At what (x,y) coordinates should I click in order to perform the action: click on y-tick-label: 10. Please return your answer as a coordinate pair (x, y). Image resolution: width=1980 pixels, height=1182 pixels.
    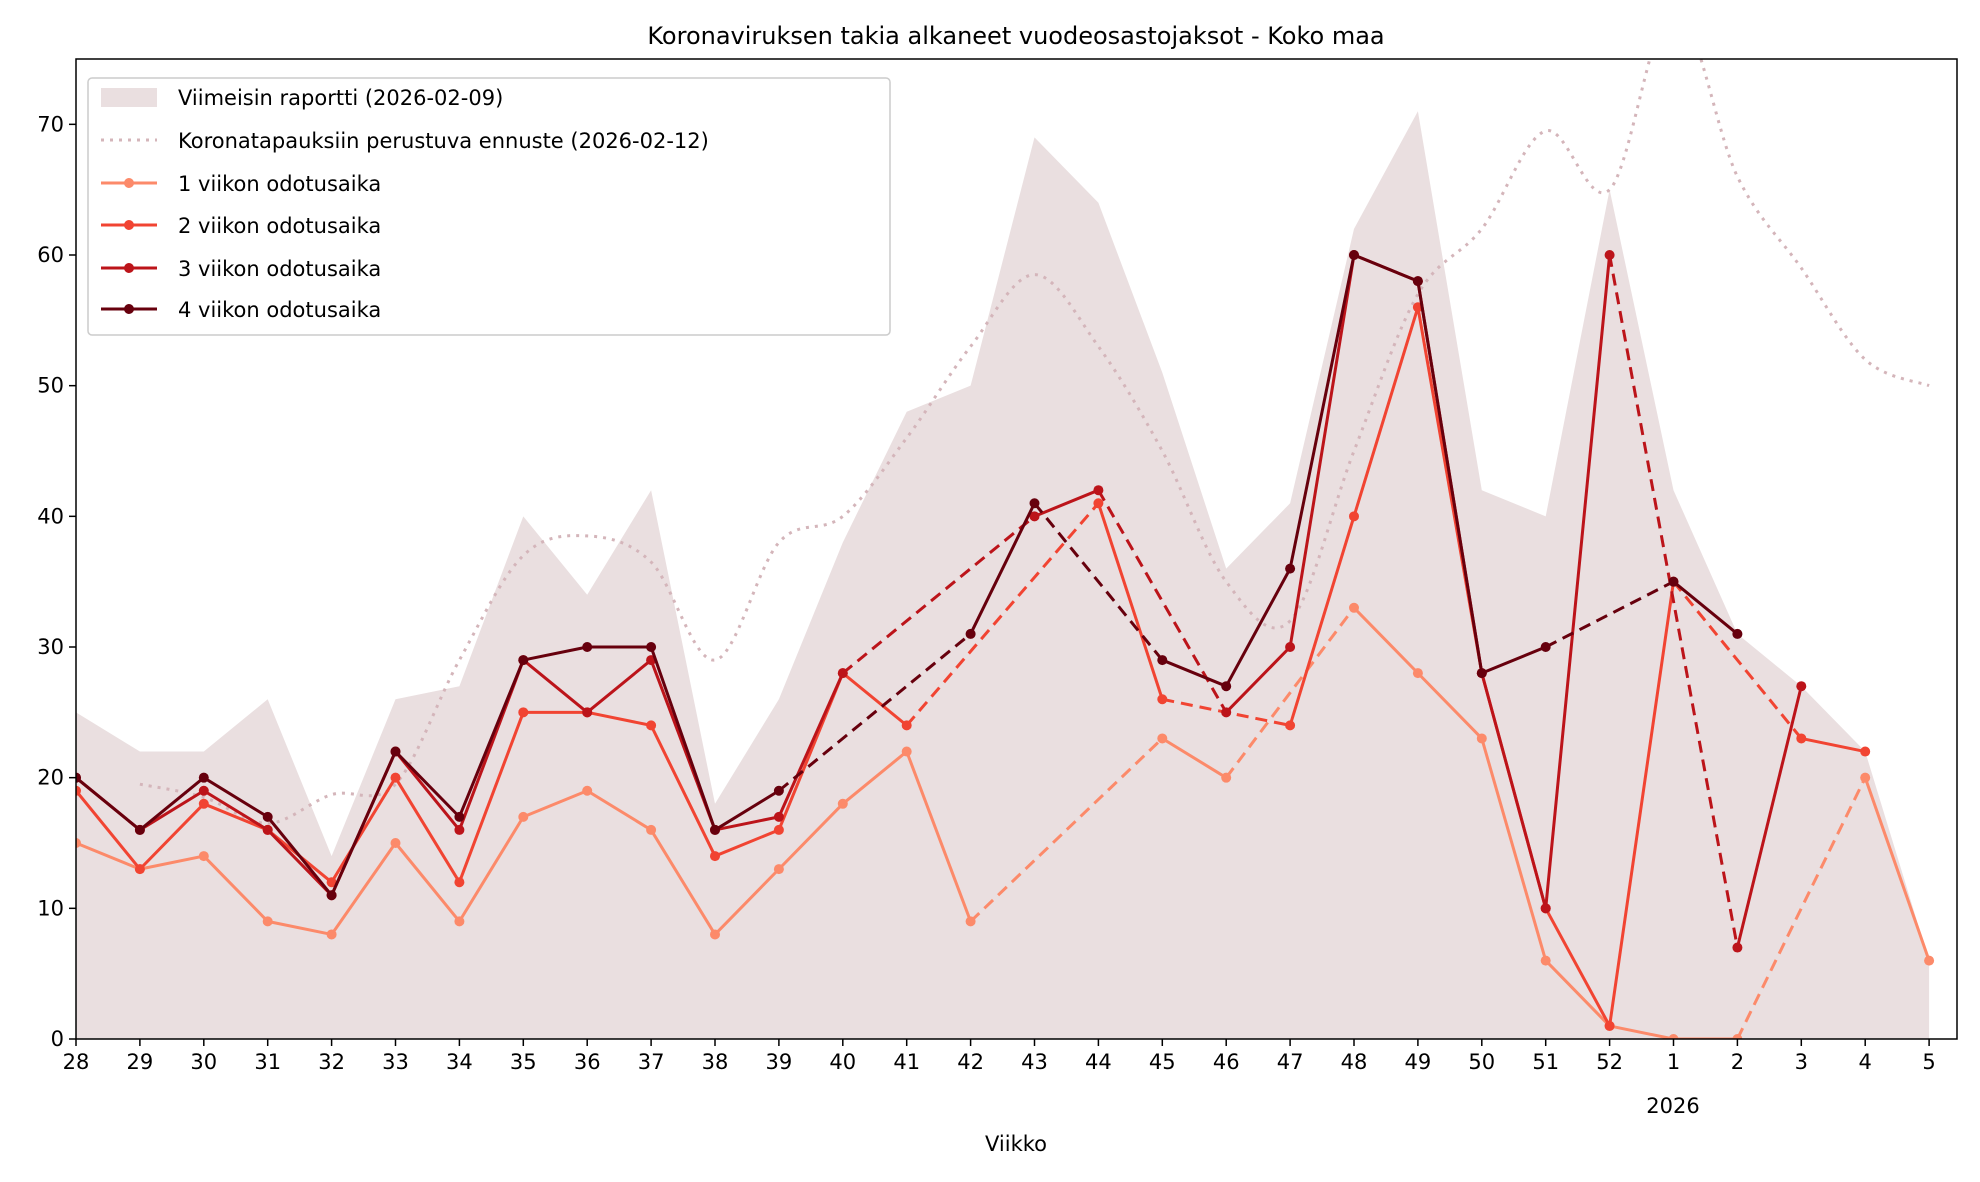
    Looking at the image, I should click on (50, 908).